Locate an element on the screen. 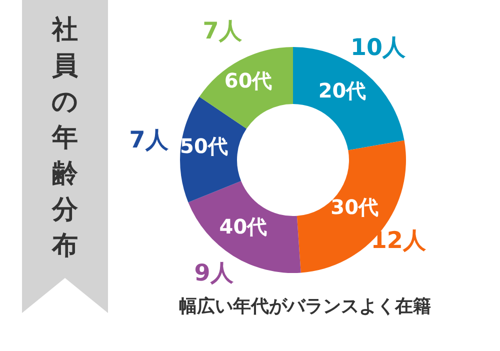 This screenshot has height=351, width=500. data-label: 10人 is located at coordinates (378, 47).